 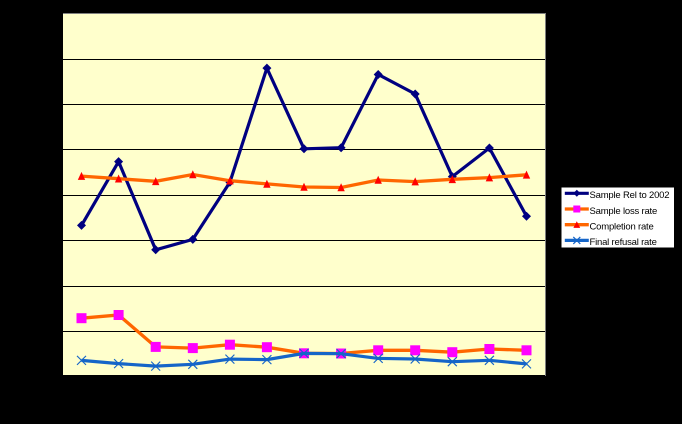 What do you see at coordinates (622, 227) in the screenshot?
I see `svg-text: Completion rate` at bounding box center [622, 227].